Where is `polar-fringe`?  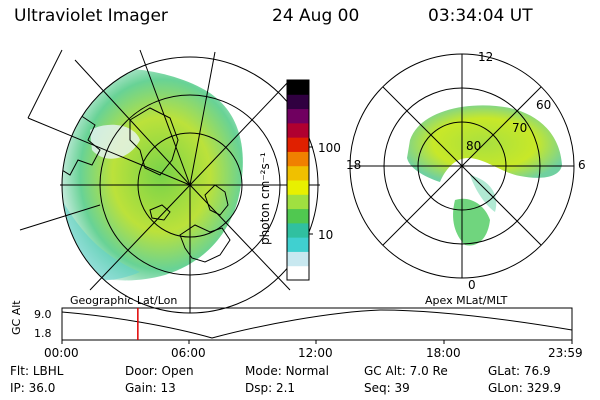
polar-fringe is located at coordinates (483, 193).